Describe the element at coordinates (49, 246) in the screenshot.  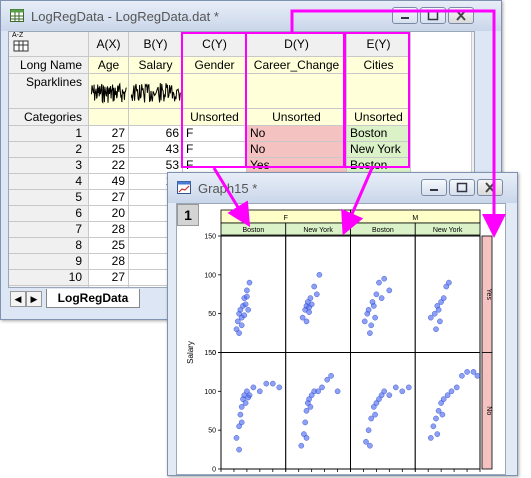
I see `row-number: 8` at that location.